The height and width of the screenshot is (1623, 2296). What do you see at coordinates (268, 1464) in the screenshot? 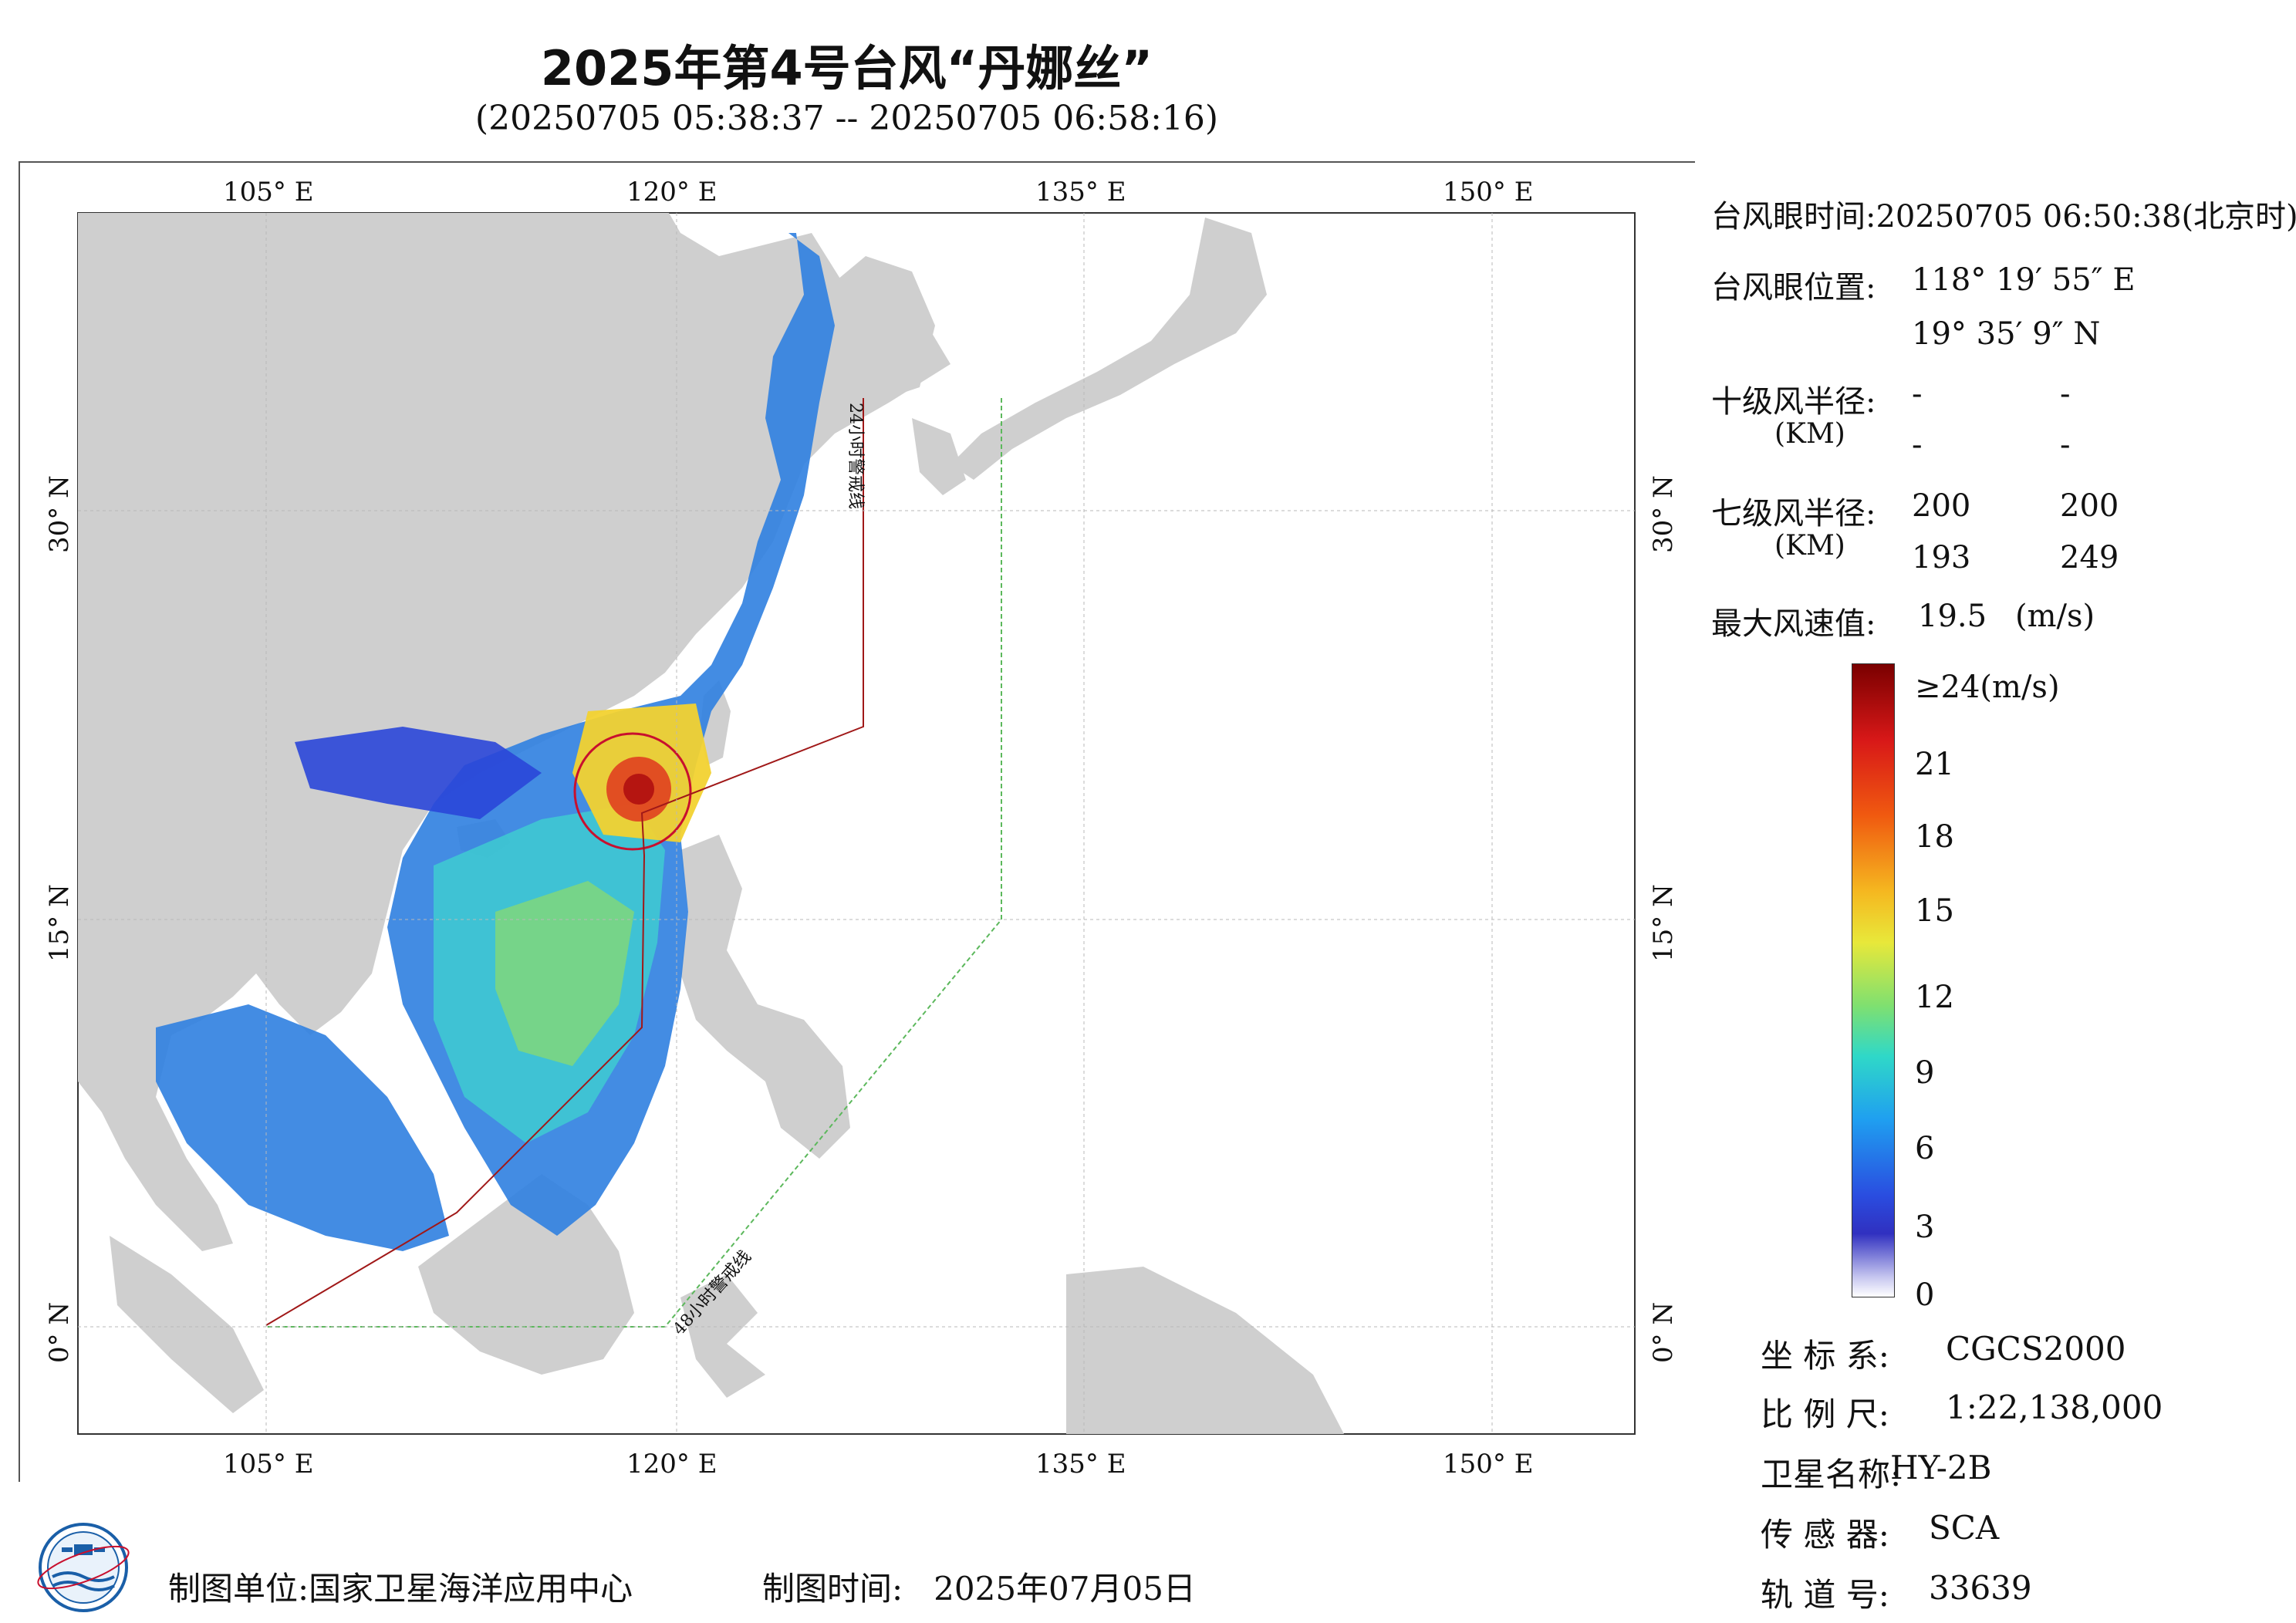
I see `lon-tick-bottom-105: 105° E` at bounding box center [268, 1464].